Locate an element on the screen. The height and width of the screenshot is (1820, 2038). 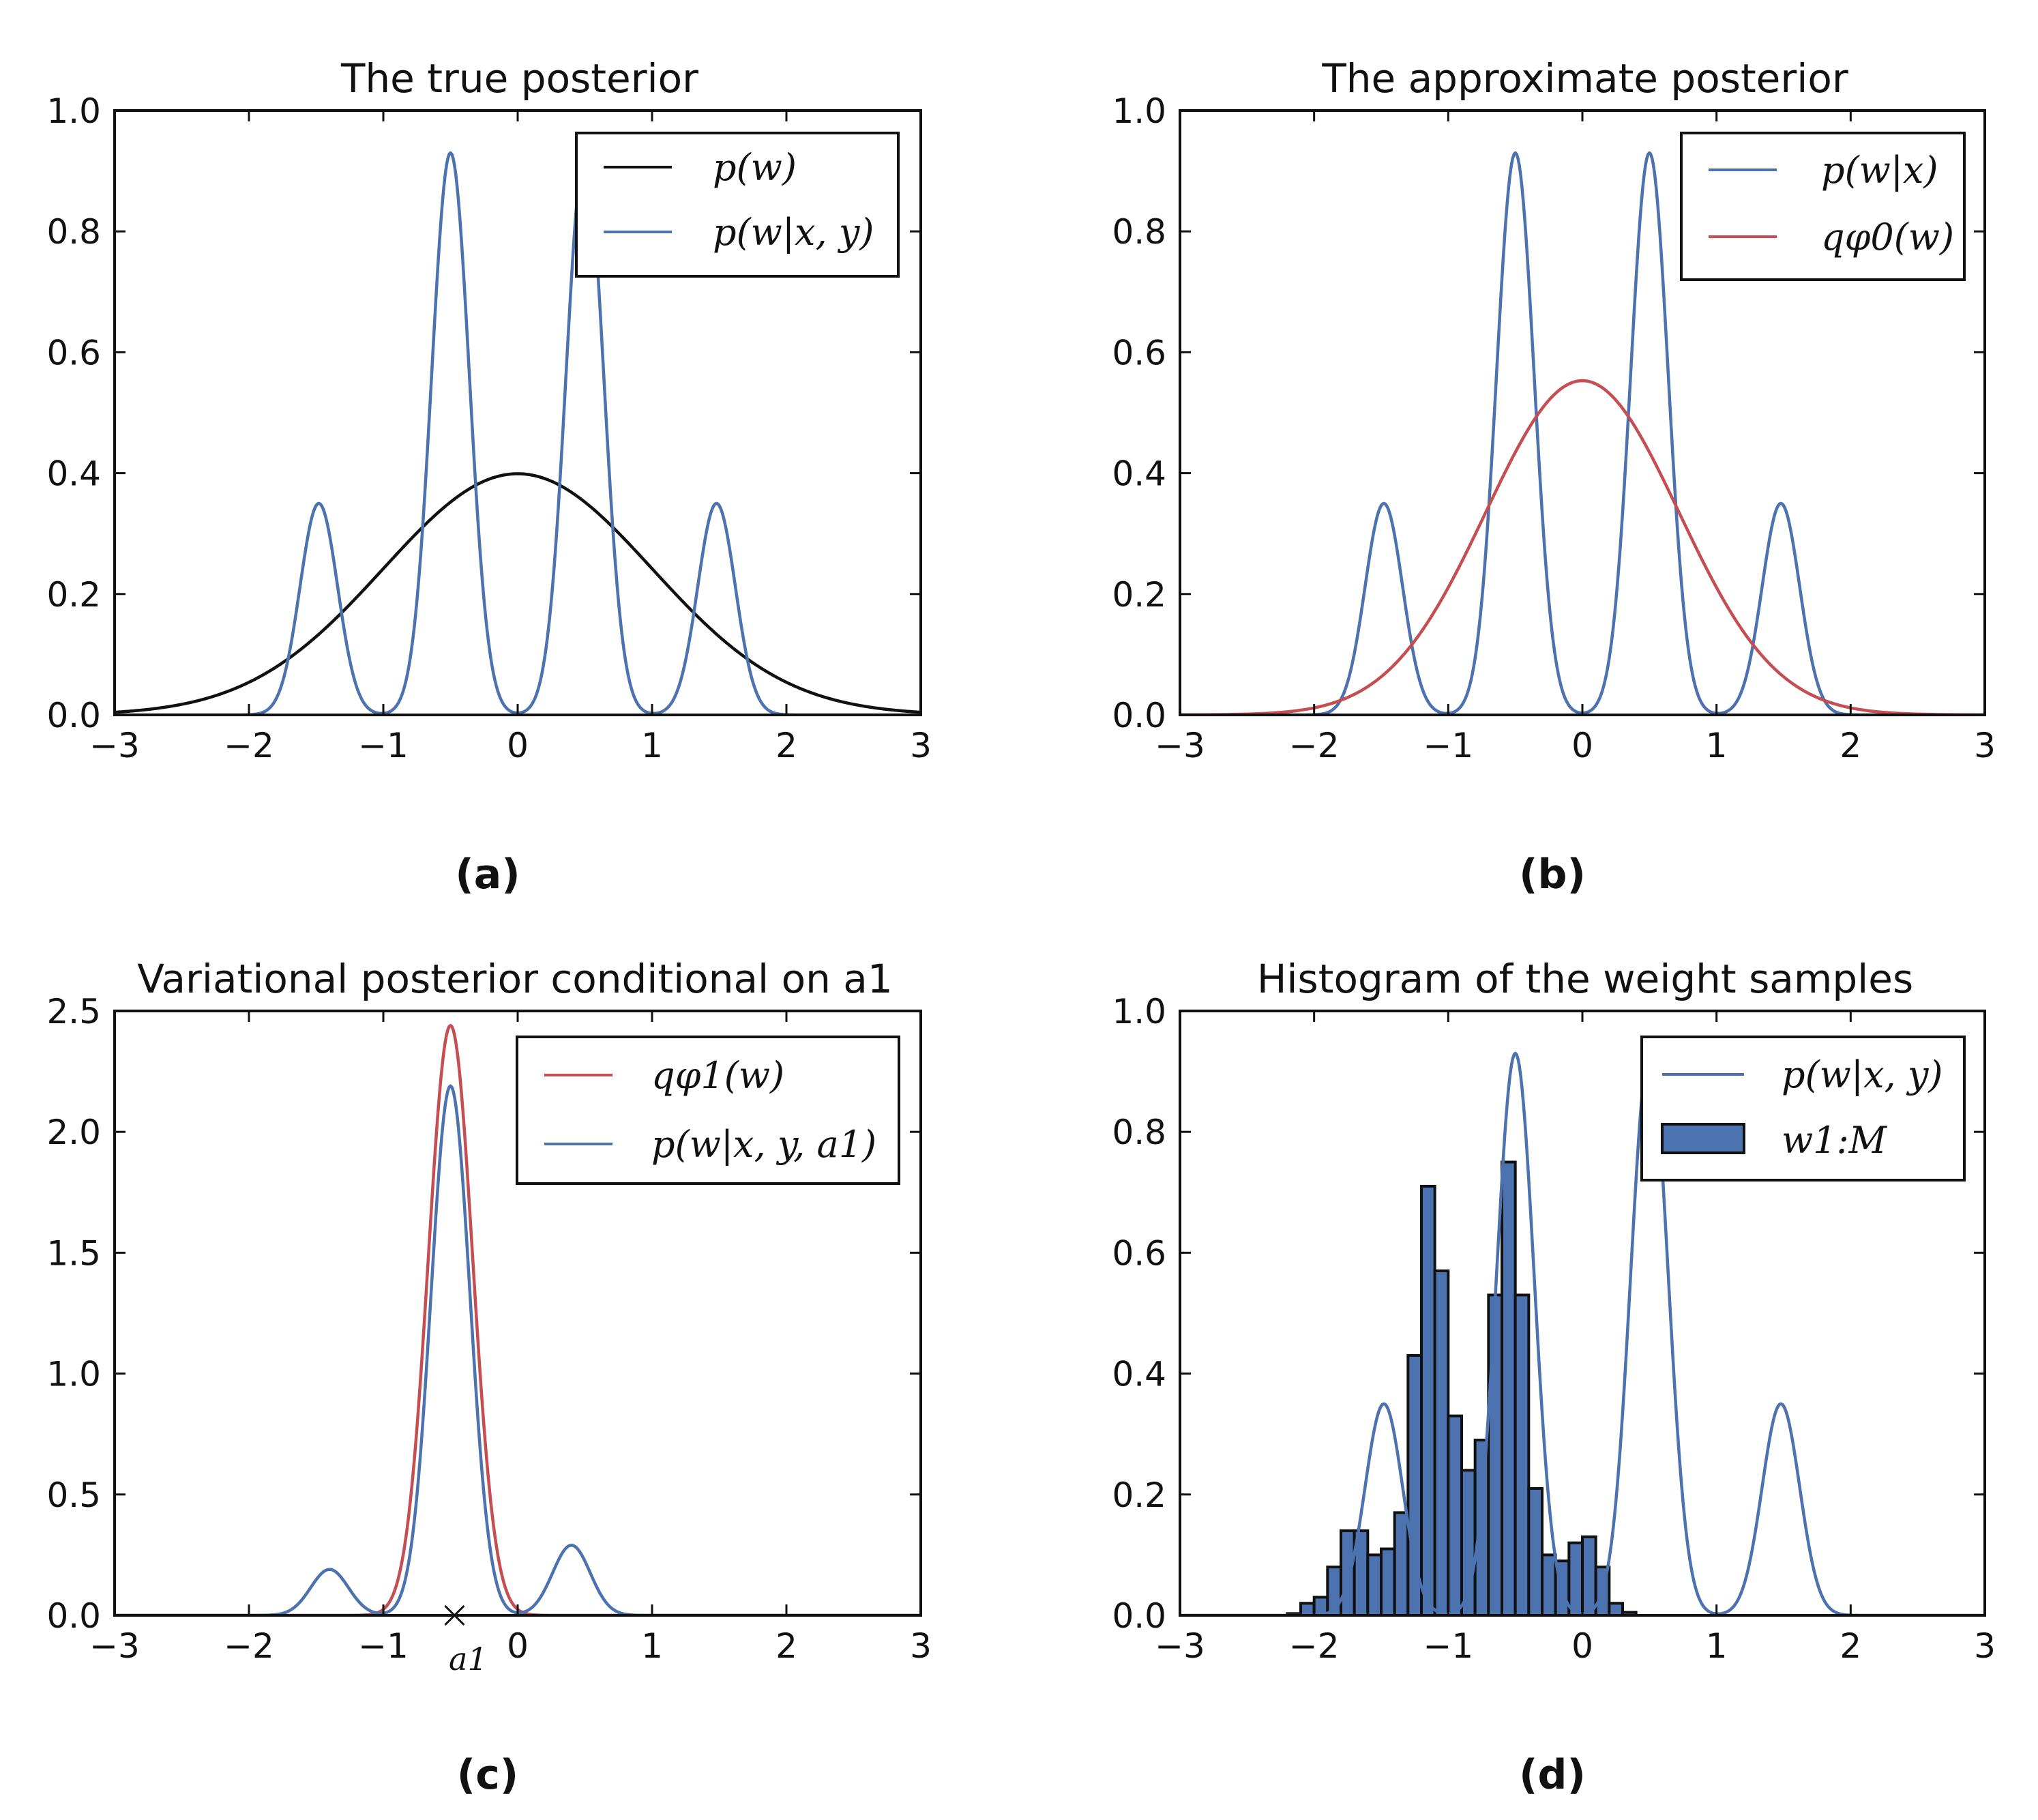
panel-d-title: Histogram of the weight samples is located at coordinates (1585, 979).